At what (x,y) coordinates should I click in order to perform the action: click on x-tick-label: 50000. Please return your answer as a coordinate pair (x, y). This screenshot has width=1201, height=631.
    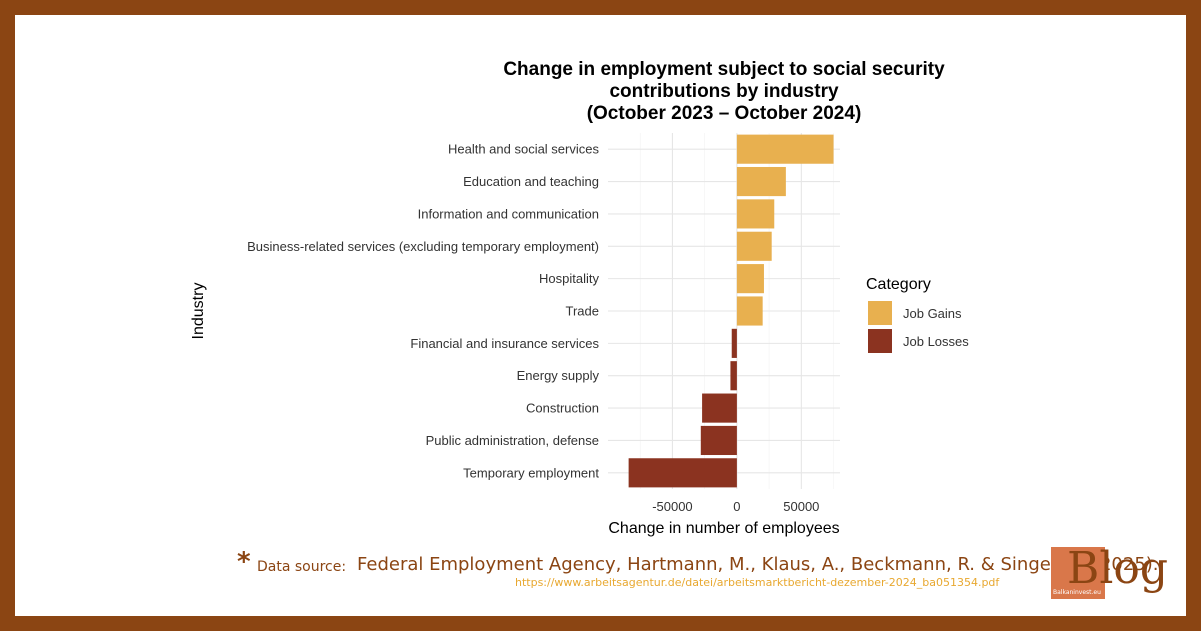
    Looking at the image, I should click on (801, 506).